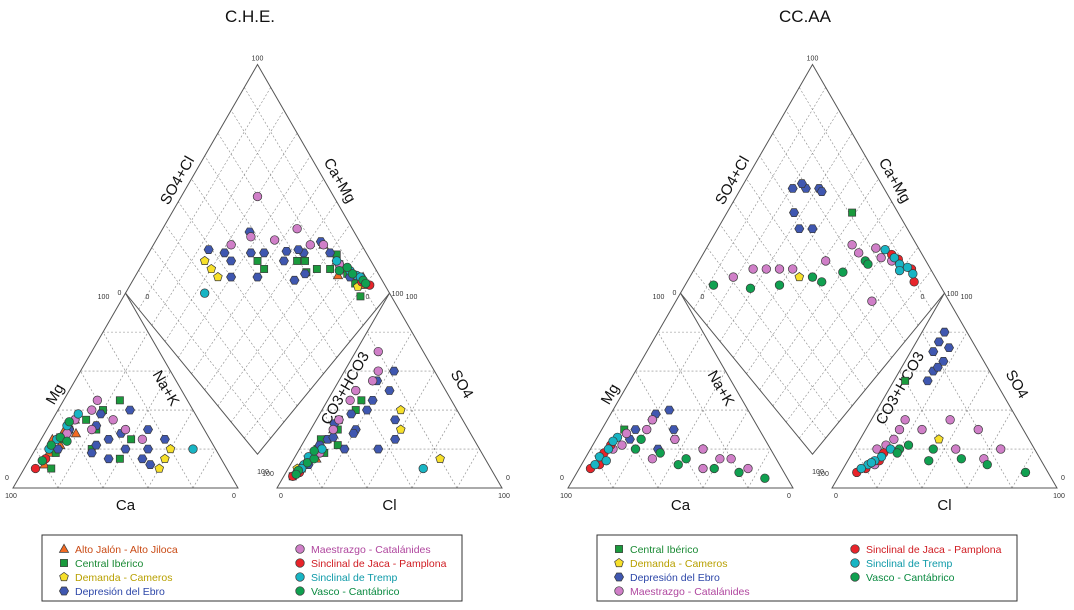  I want to click on axis-label-camg: Ca+Mg, so click(339, 180).